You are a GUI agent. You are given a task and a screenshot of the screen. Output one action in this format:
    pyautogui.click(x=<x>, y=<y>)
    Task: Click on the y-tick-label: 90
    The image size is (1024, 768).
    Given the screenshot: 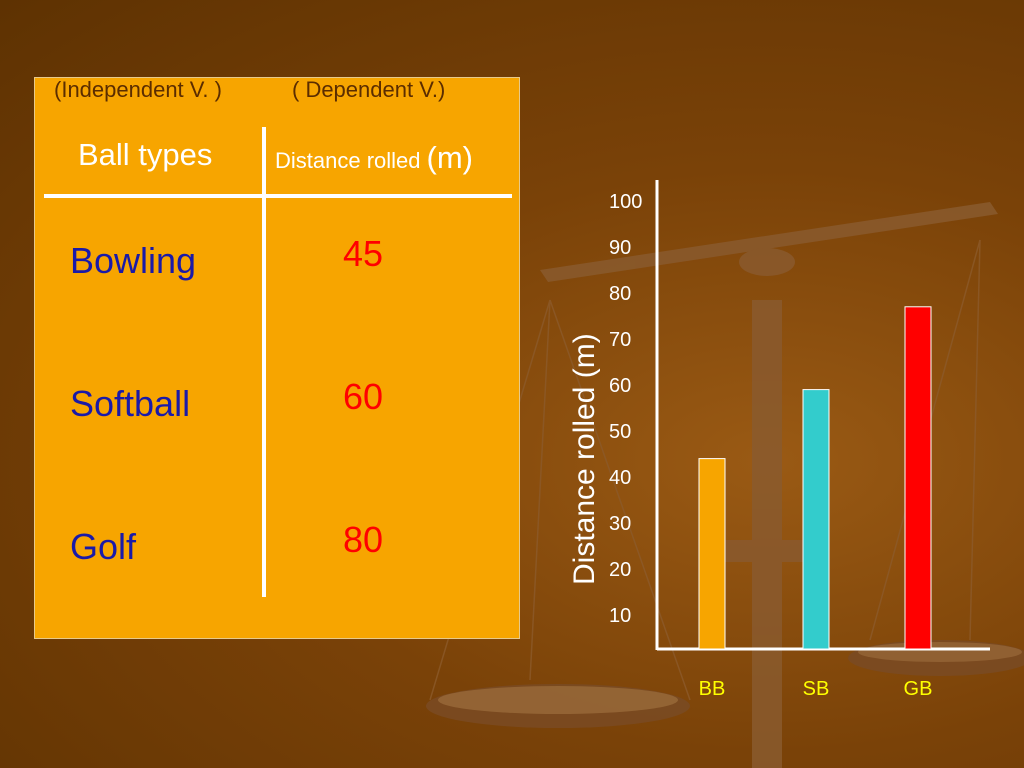 What is the action you would take?
    pyautogui.click(x=620, y=248)
    